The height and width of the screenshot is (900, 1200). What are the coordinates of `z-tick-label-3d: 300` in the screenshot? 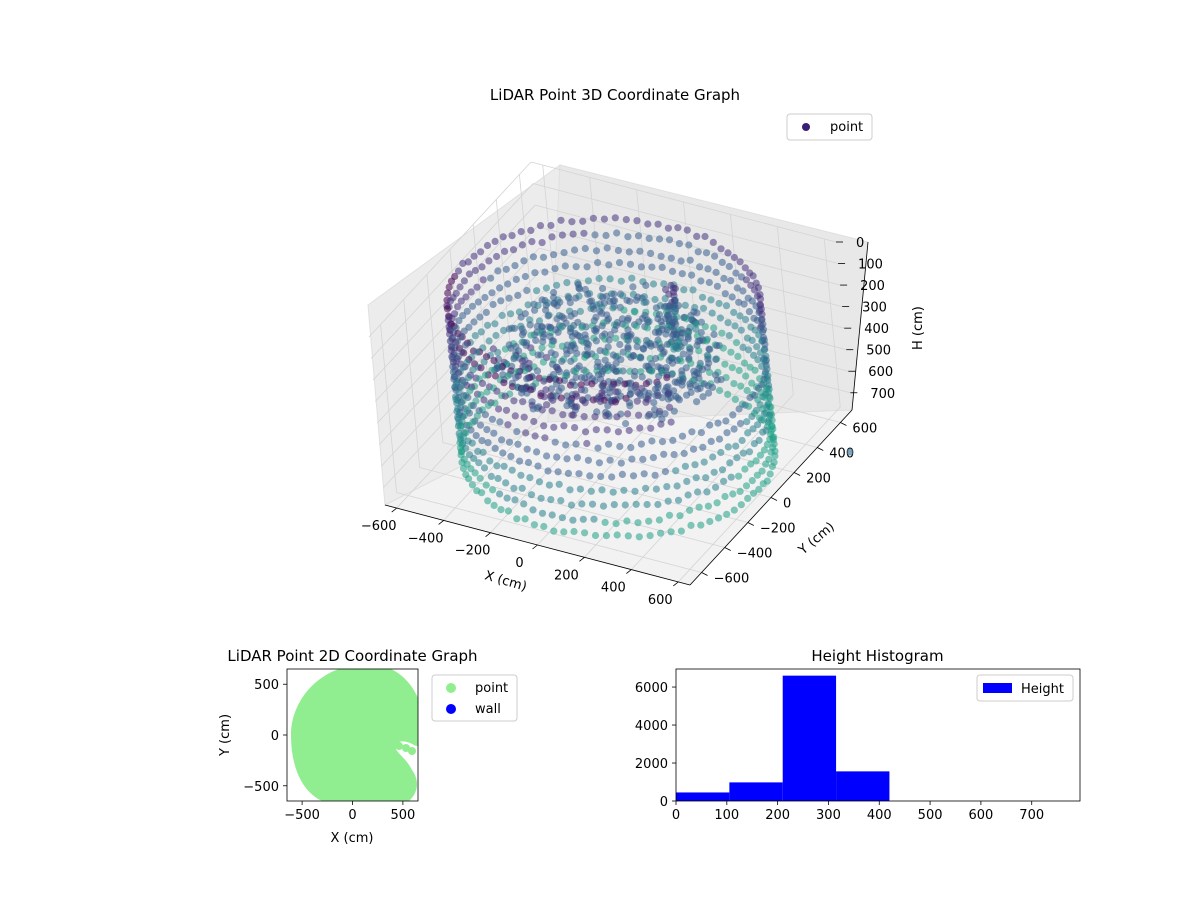 It's located at (874, 308).